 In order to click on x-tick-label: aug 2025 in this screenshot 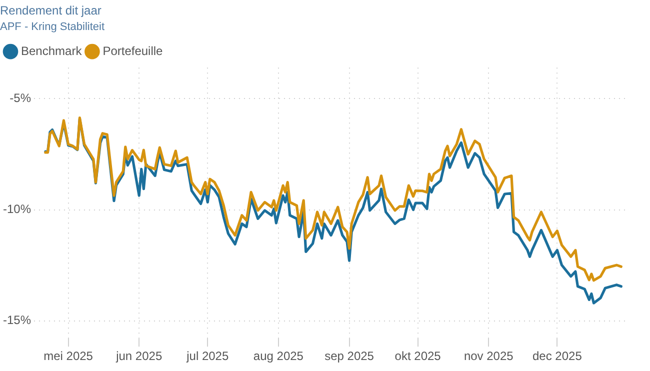, I will do `click(278, 356)`.